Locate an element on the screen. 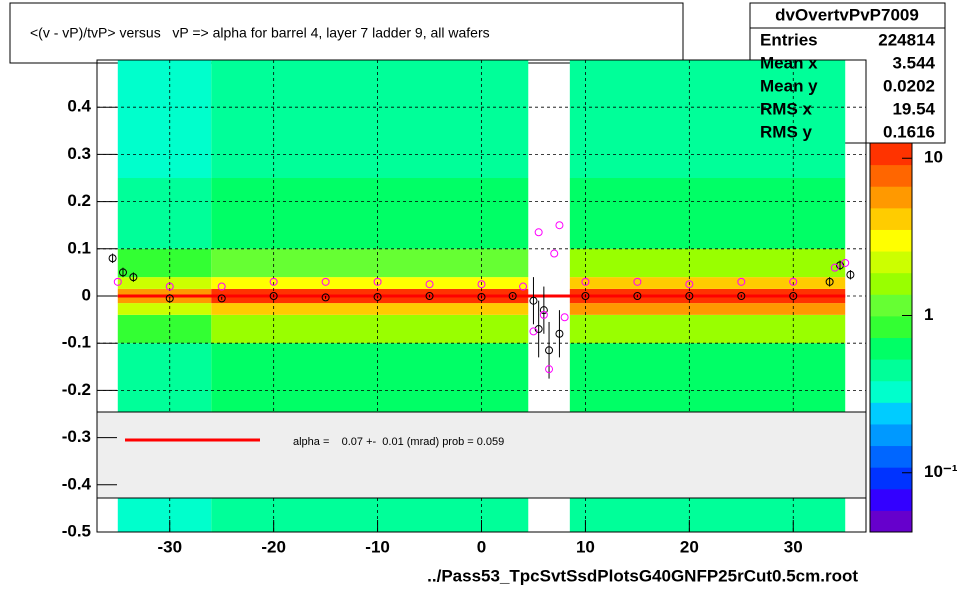 This screenshot has width=963, height=590. stats-label: RMS y is located at coordinates (786, 131).